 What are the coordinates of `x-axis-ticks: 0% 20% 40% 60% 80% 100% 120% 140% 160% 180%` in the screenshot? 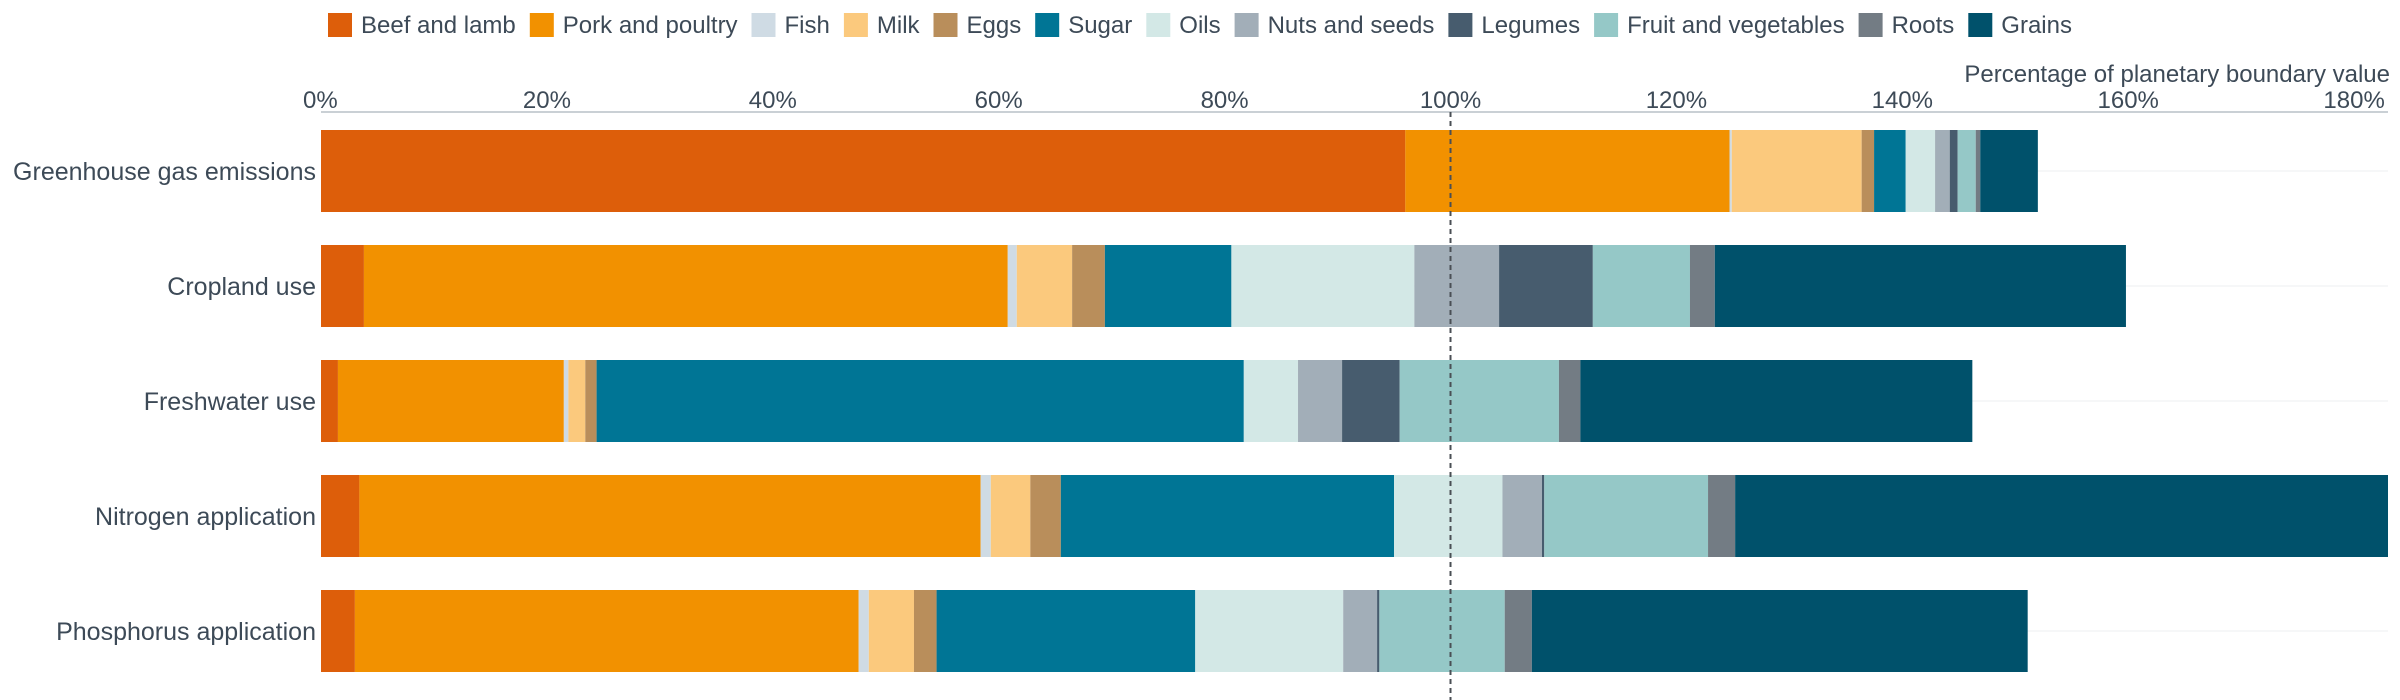 It's located at (1344, 100).